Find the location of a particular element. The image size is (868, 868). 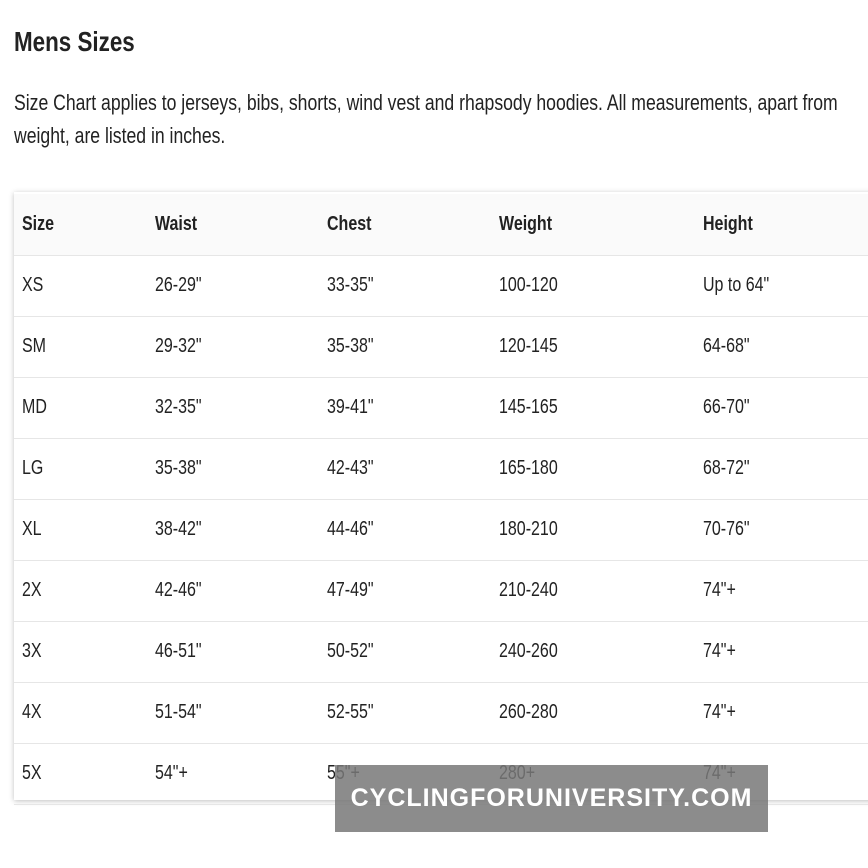

header-cell: Size is located at coordinates (42, 224).